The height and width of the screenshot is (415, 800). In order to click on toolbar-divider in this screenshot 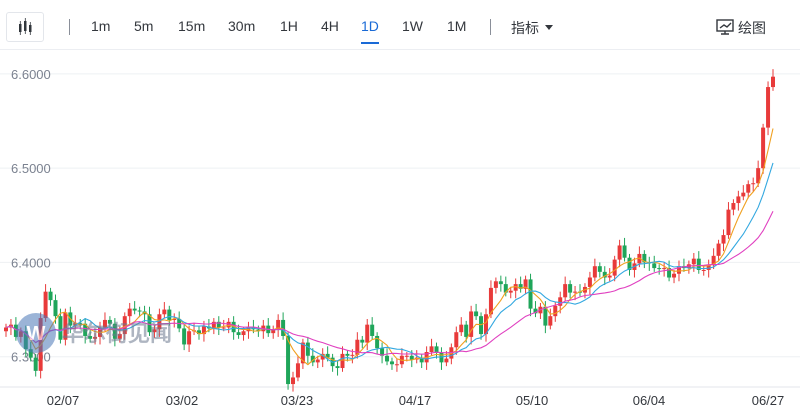, I will do `click(69, 27)`.